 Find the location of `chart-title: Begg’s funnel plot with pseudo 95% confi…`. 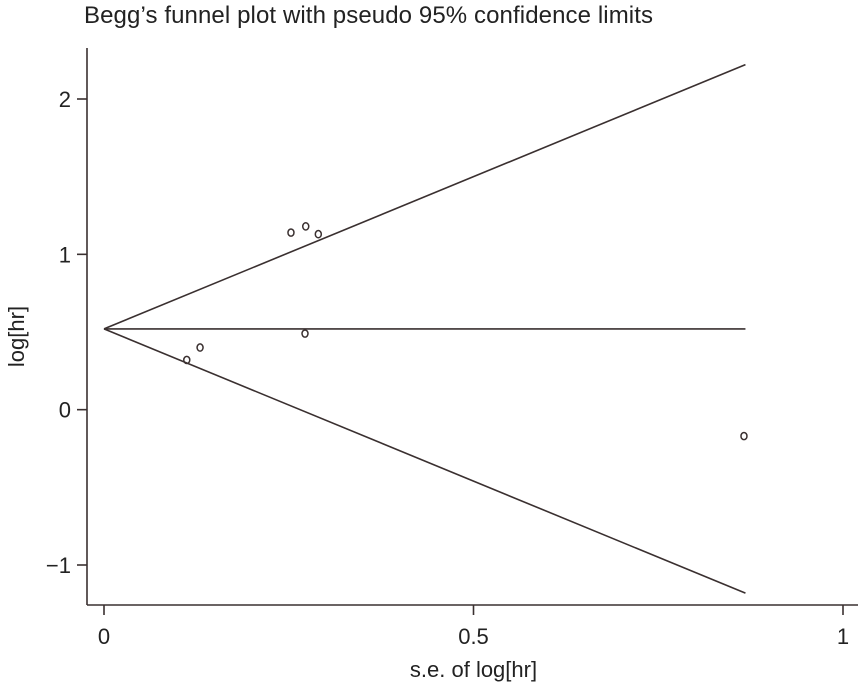

chart-title: Begg’s funnel plot with pseudo 95% confi… is located at coordinates (369, 15).